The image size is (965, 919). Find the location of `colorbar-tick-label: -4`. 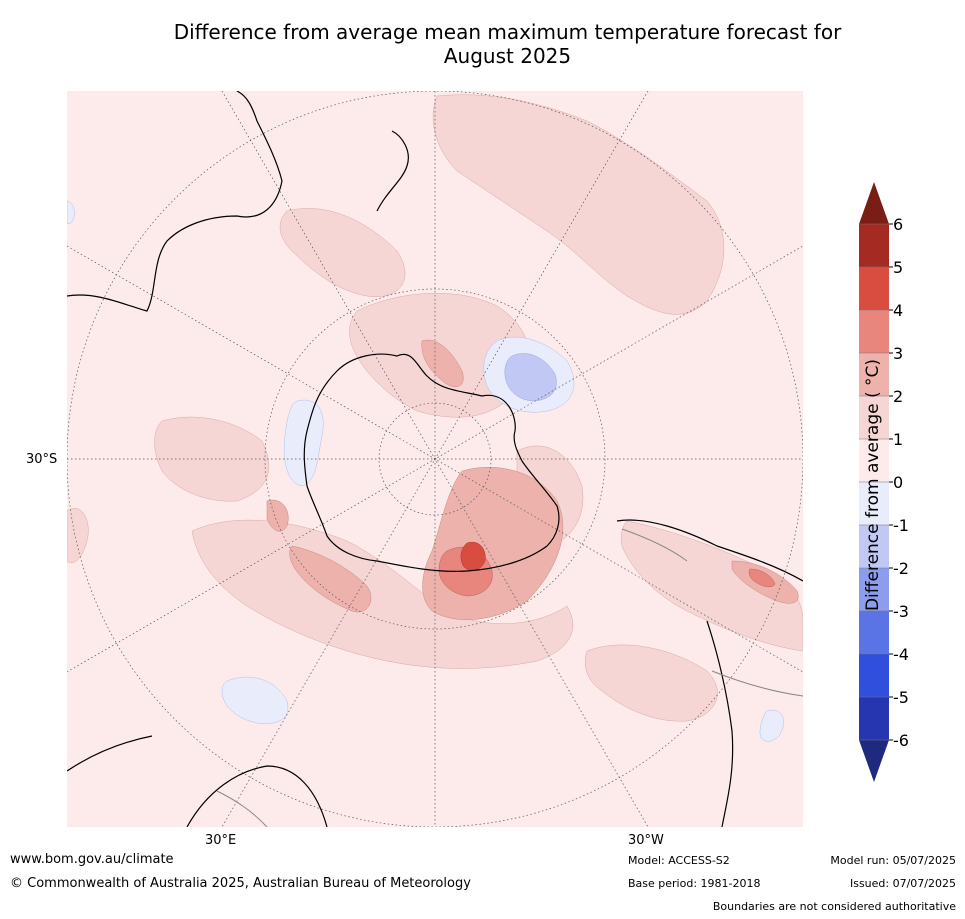

colorbar-tick-label: -4 is located at coordinates (901, 654).